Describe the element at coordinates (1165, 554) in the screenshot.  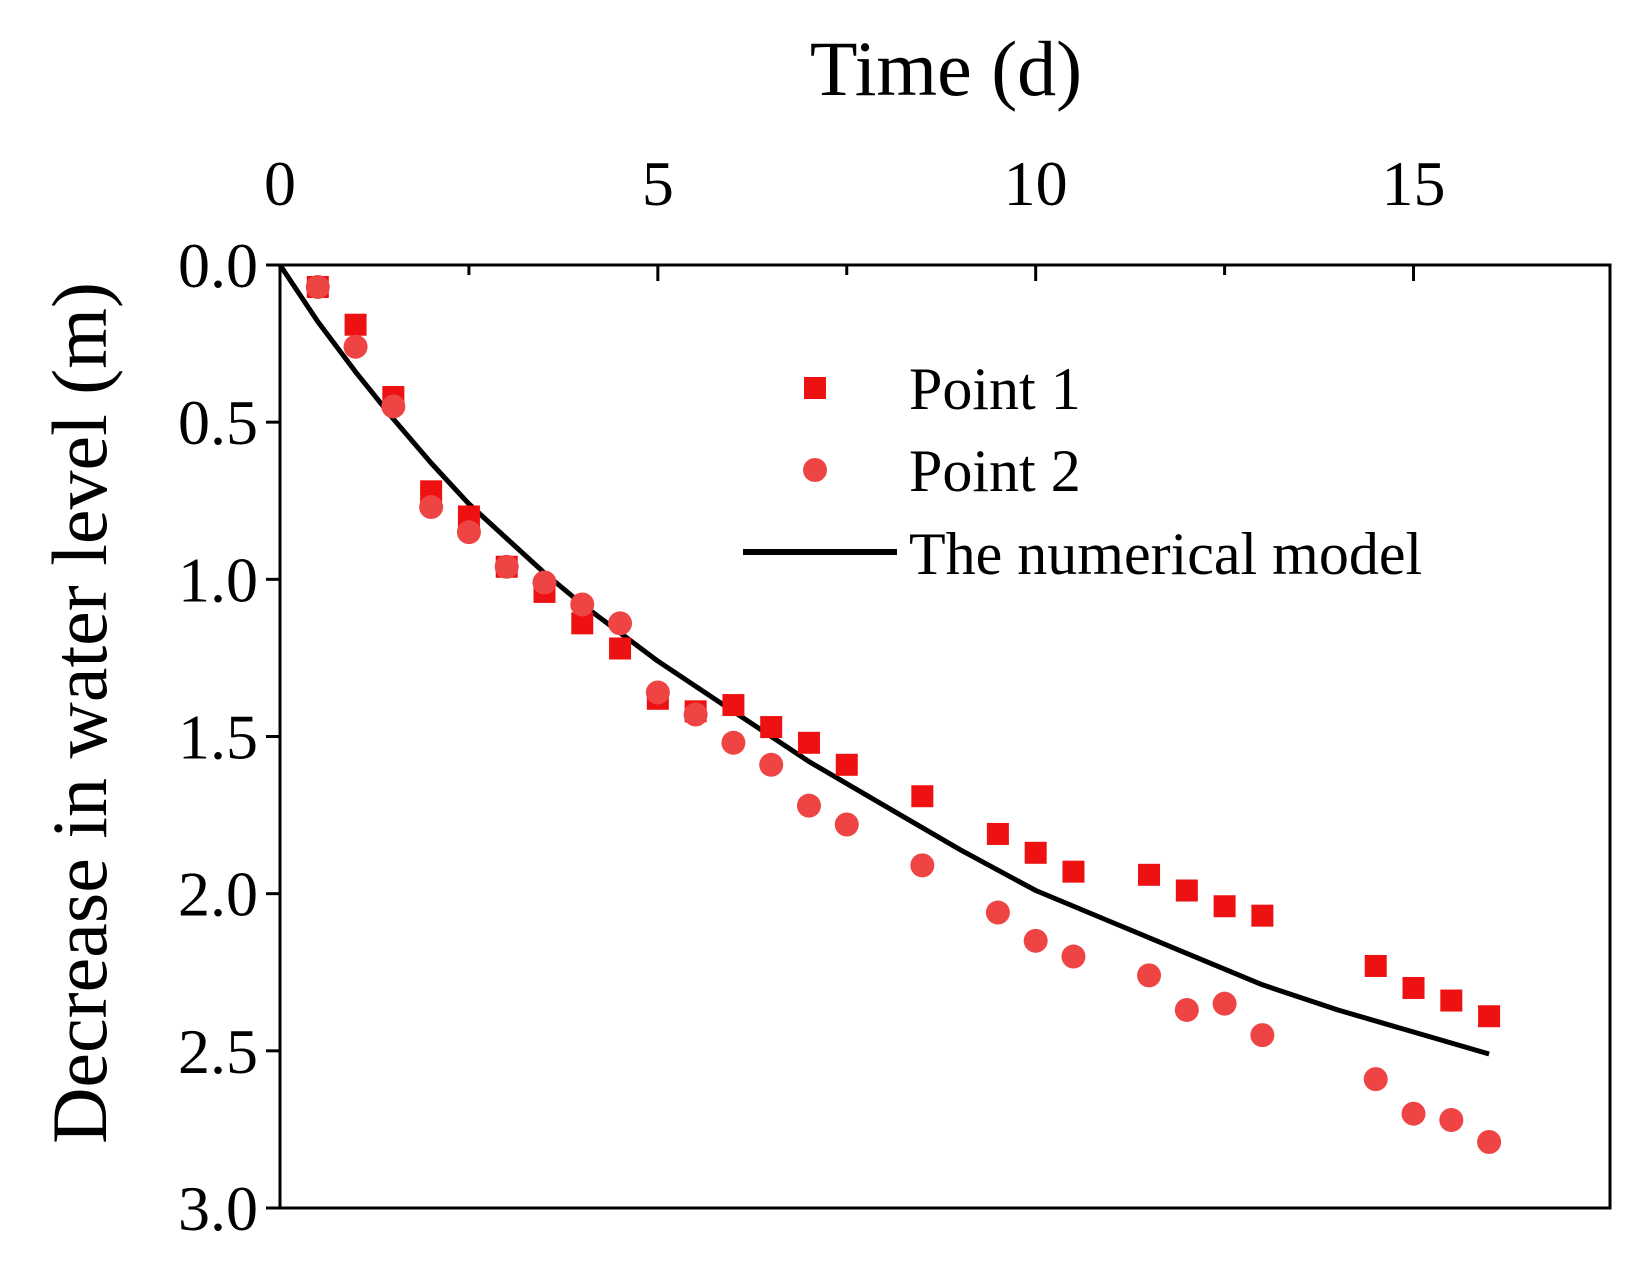
I see `legend-label-numerical-model: The numerical model` at that location.